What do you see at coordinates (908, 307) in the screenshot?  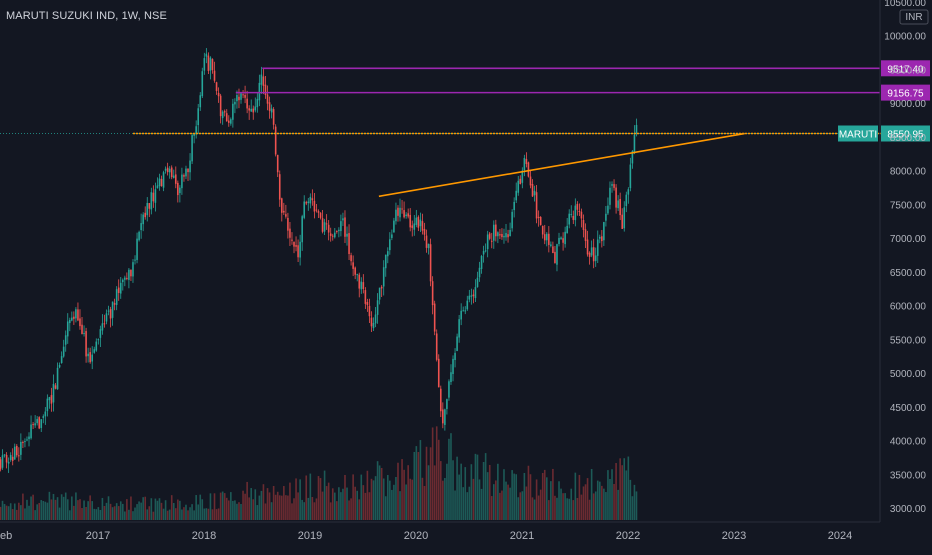 I see `y-tick-label: 6000.00` at bounding box center [908, 307].